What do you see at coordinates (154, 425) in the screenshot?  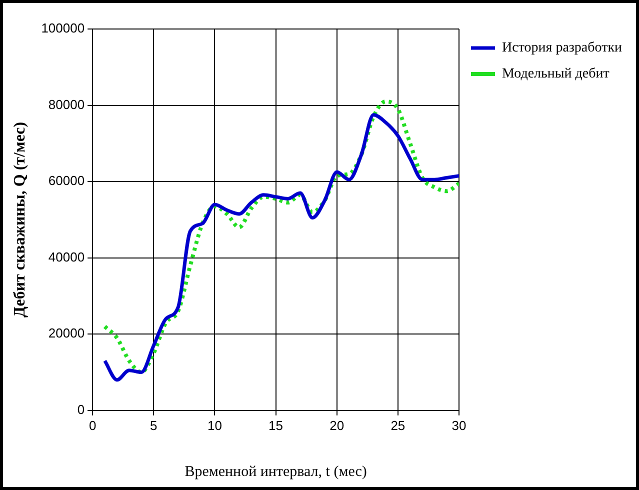 I see `x-tick-label: 5` at bounding box center [154, 425].